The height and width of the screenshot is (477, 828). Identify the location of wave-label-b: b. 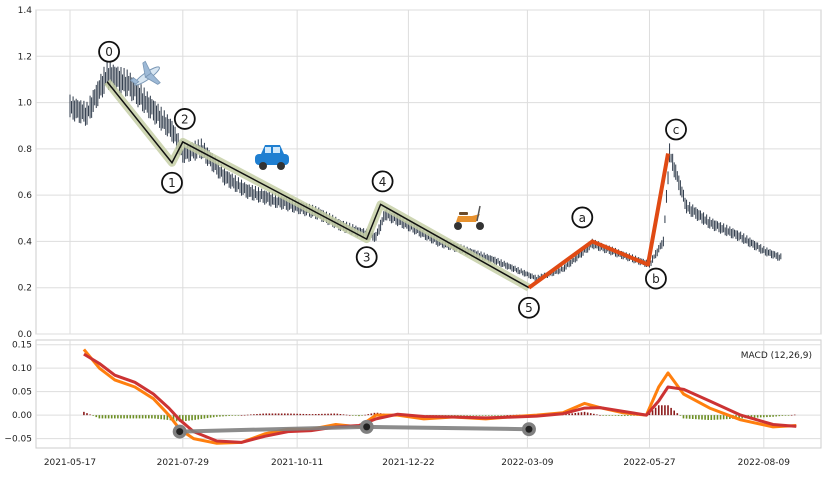
(656, 279).